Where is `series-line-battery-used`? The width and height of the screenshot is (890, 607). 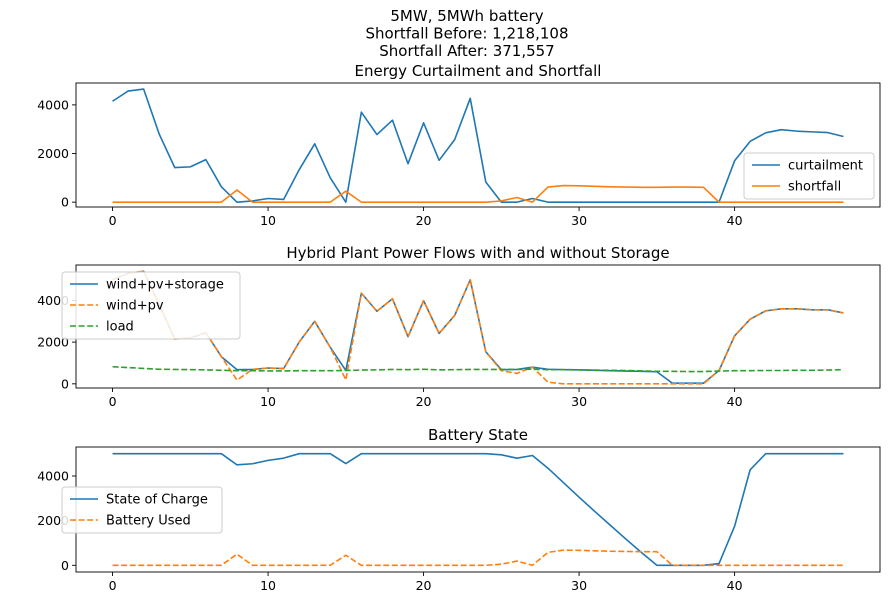 series-line-battery-used is located at coordinates (478, 558).